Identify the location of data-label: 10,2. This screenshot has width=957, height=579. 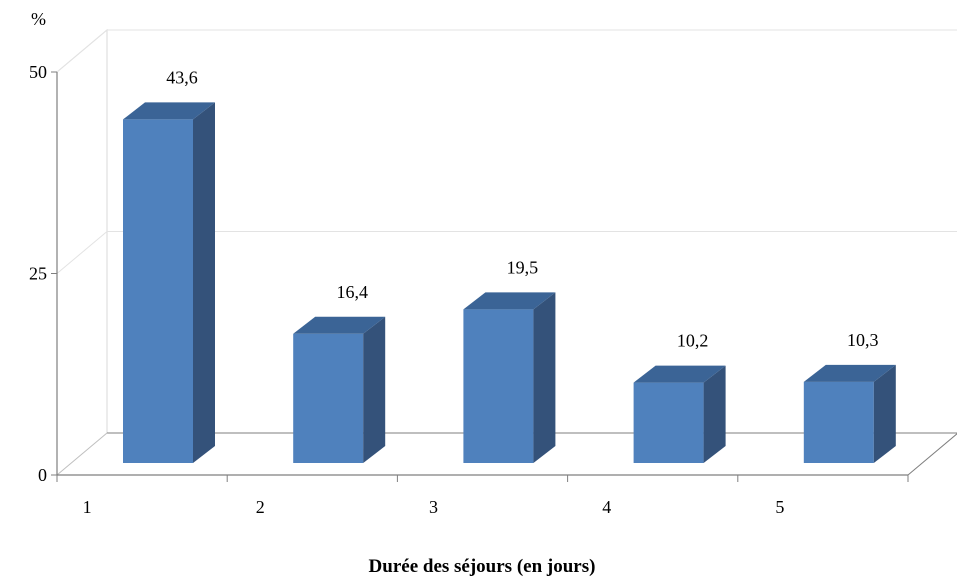
(693, 341).